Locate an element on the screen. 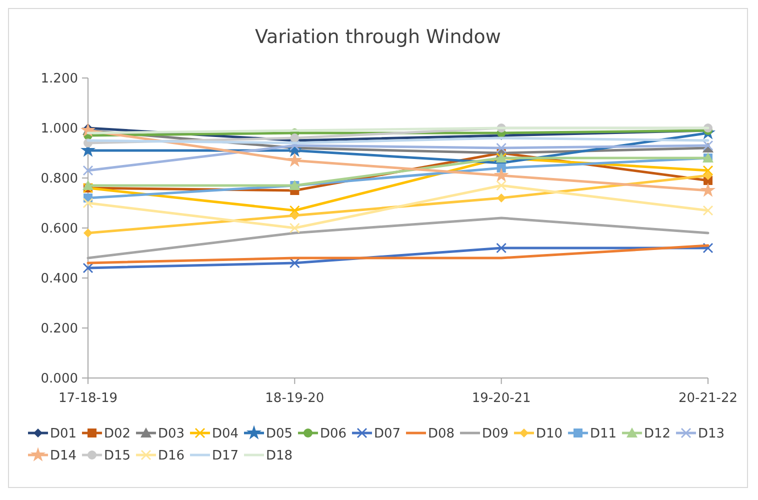  legend-label: D13 is located at coordinates (711, 434).